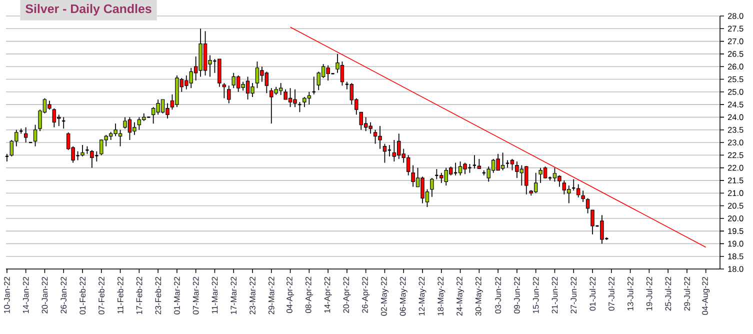  What do you see at coordinates (347, 294) in the screenshot?
I see `x-tick-label: 20-Apr-22` at bounding box center [347, 294].